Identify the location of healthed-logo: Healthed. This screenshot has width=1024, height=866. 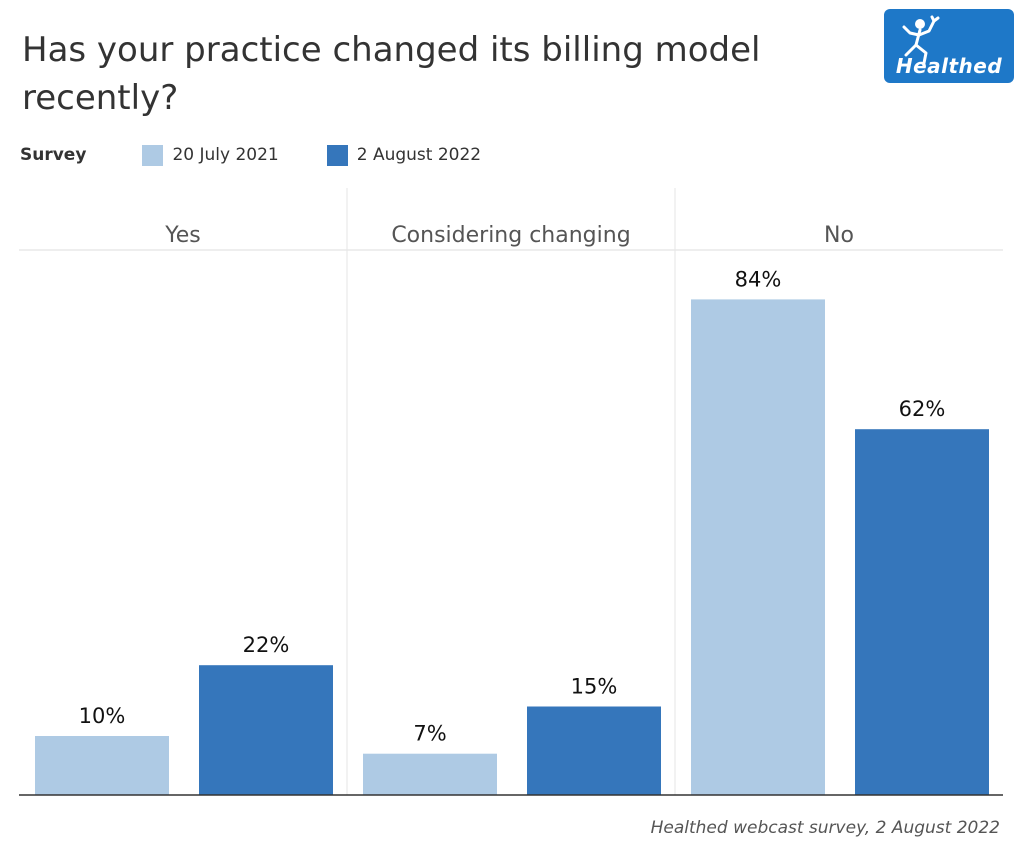
(949, 46).